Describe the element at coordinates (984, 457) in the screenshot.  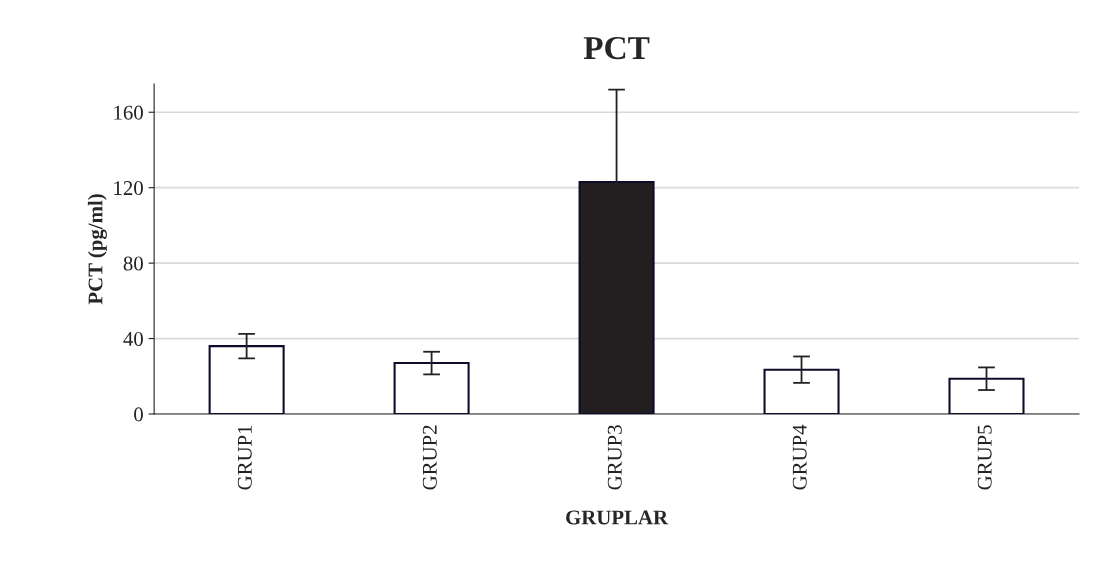
I see `x-tick-label: GRUP5` at that location.